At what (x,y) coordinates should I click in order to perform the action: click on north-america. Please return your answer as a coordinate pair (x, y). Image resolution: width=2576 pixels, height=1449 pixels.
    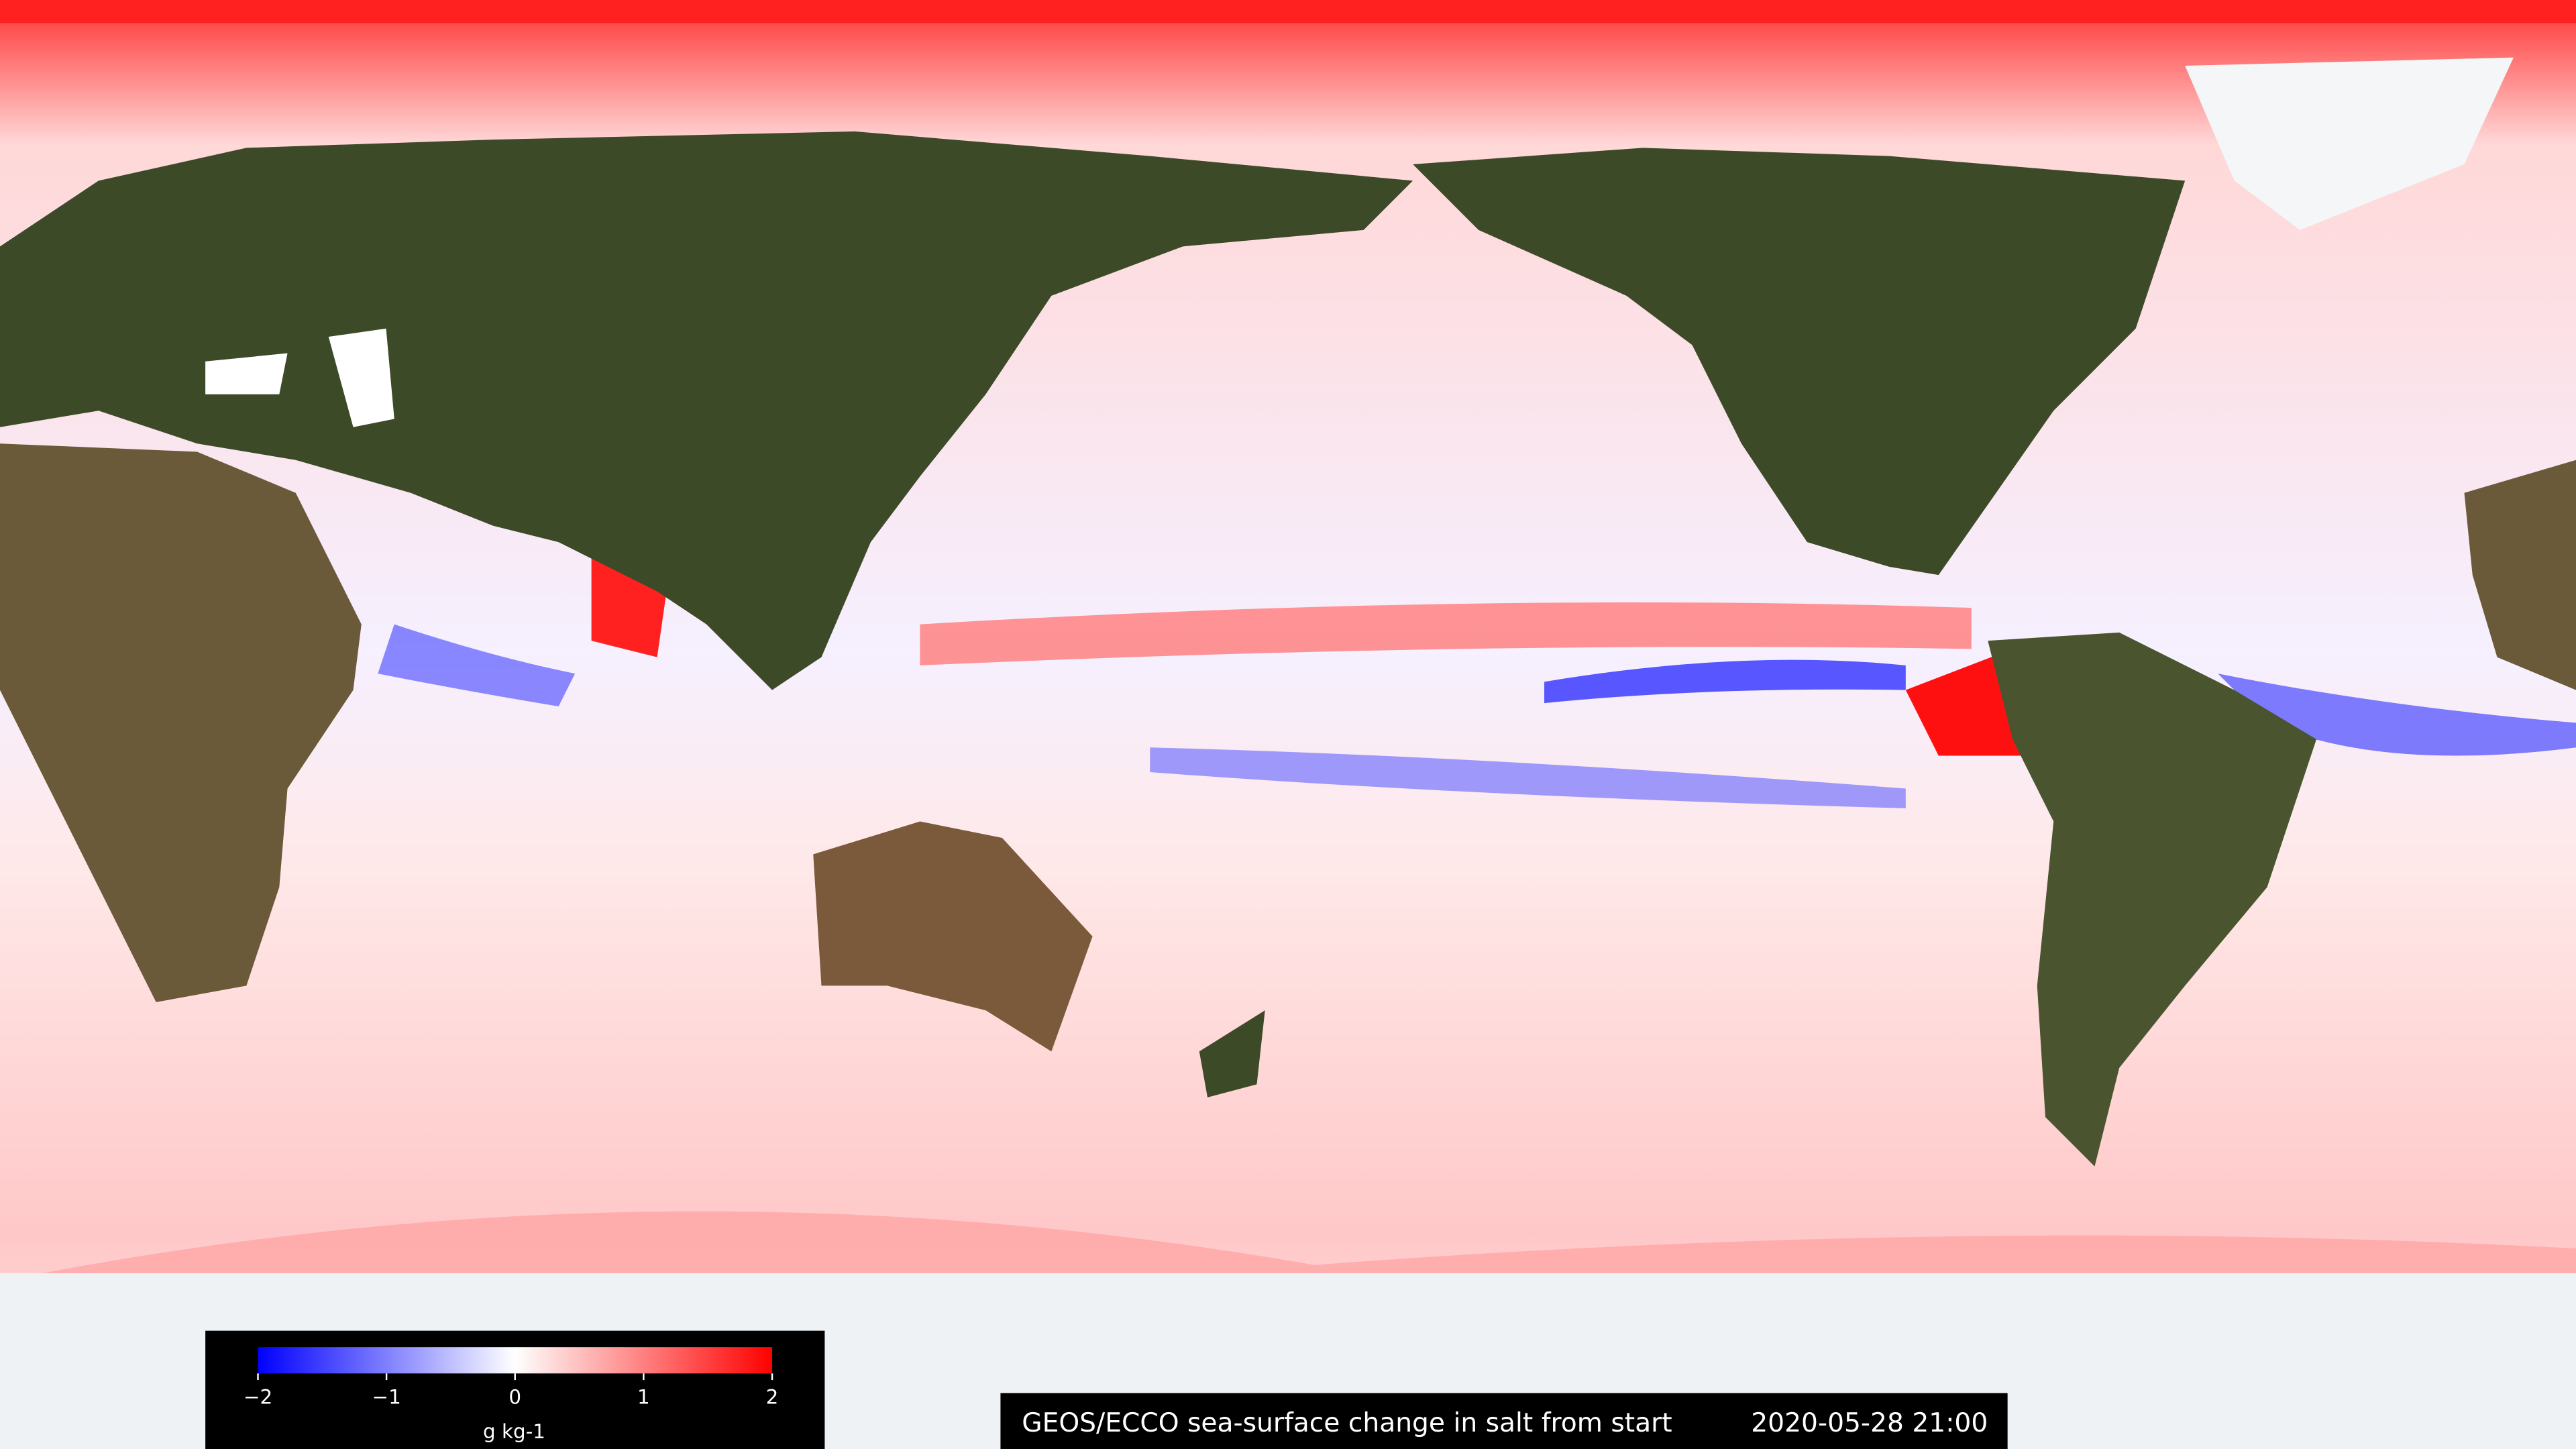
    Looking at the image, I should click on (1799, 362).